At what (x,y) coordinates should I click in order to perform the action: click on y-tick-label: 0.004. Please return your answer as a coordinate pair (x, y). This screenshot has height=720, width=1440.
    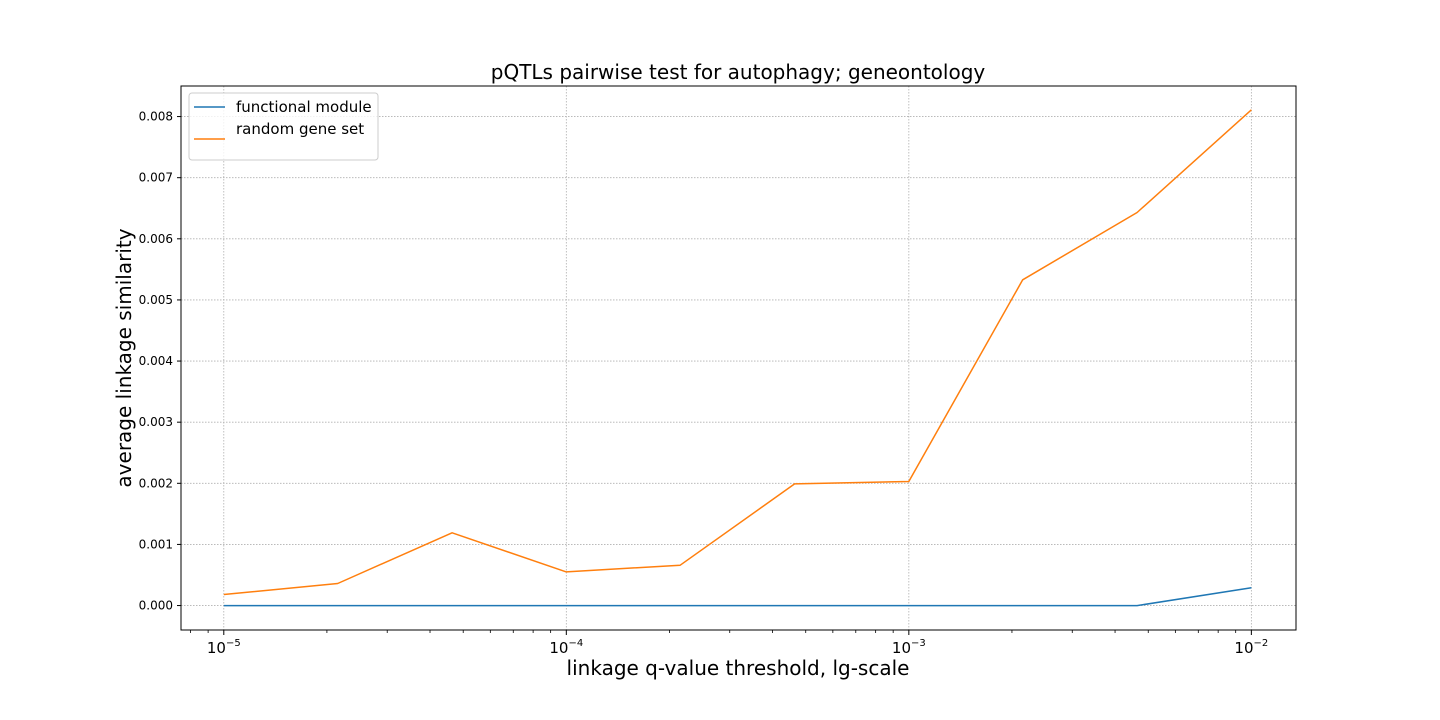
    Looking at the image, I should click on (156, 361).